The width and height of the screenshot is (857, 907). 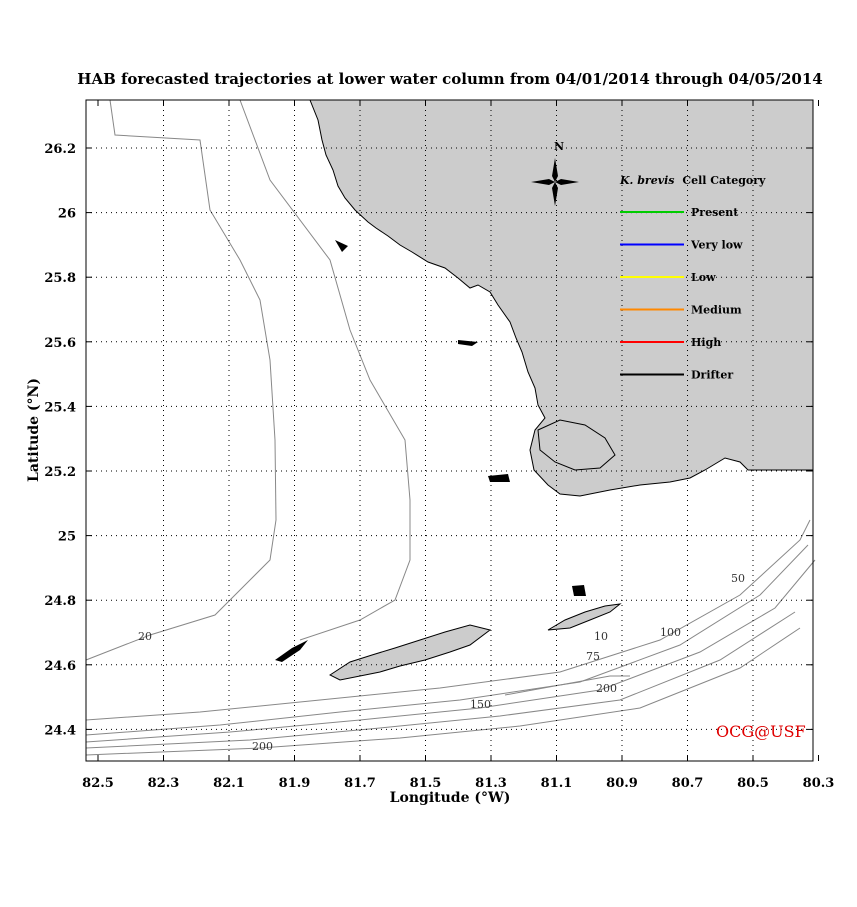 I want to click on y-tick-label: 25.4, so click(x=60, y=407).